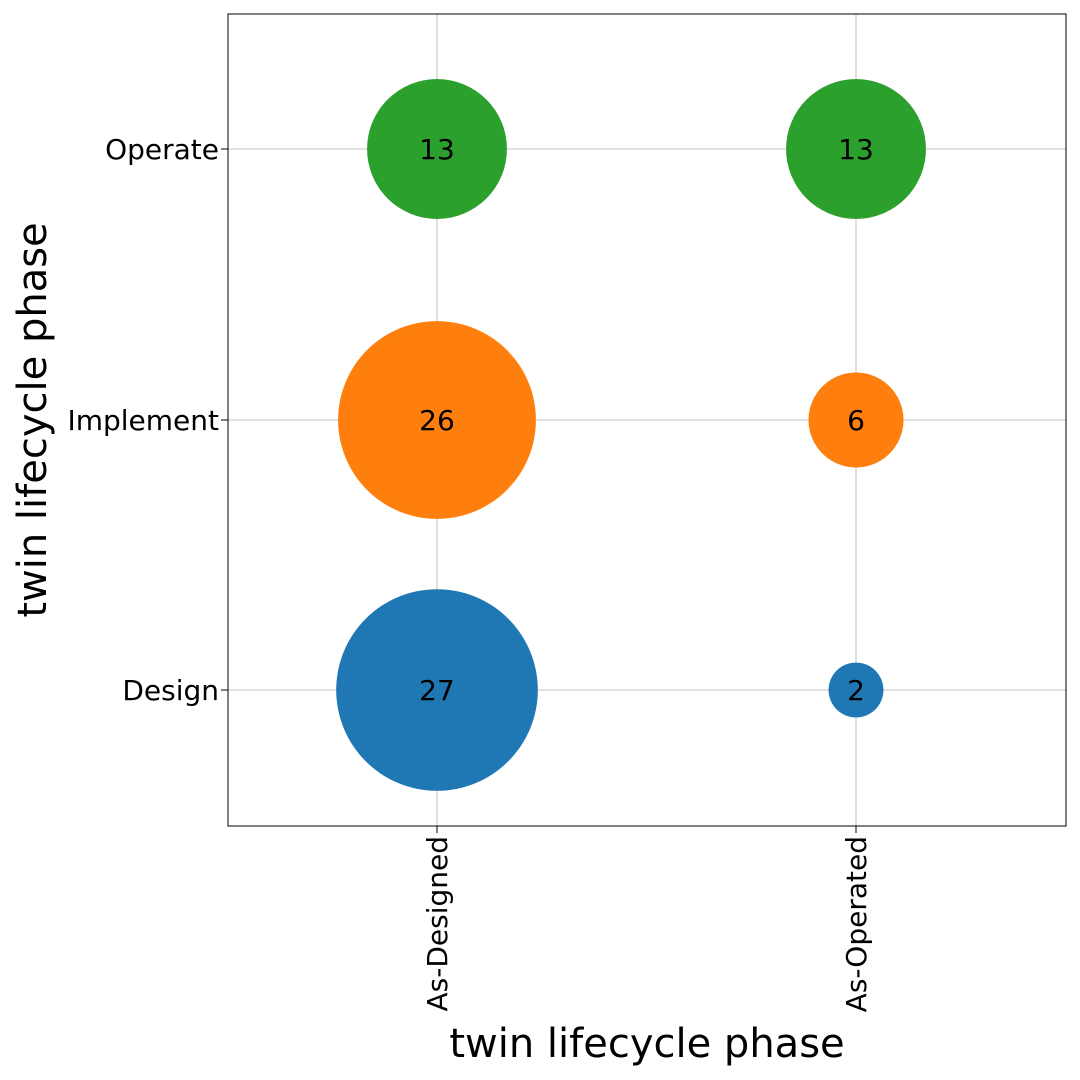  I want to click on bubble-value-label: 2, so click(856, 690).